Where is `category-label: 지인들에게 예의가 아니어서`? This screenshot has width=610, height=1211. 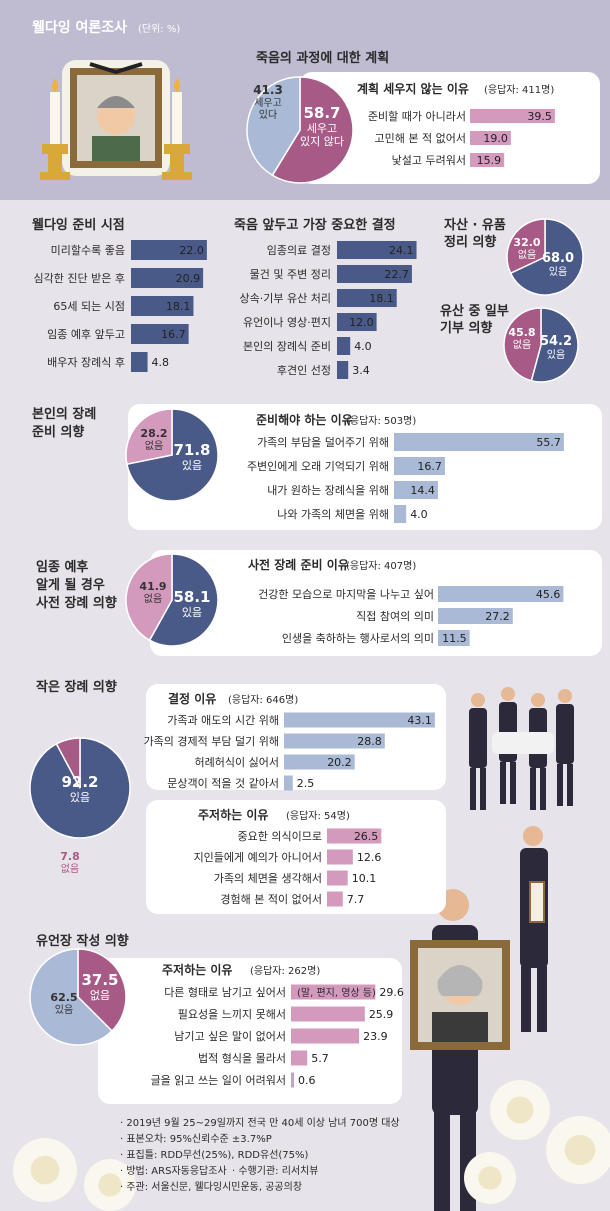 category-label: 지인들에게 예의가 아니어서 is located at coordinates (258, 857).